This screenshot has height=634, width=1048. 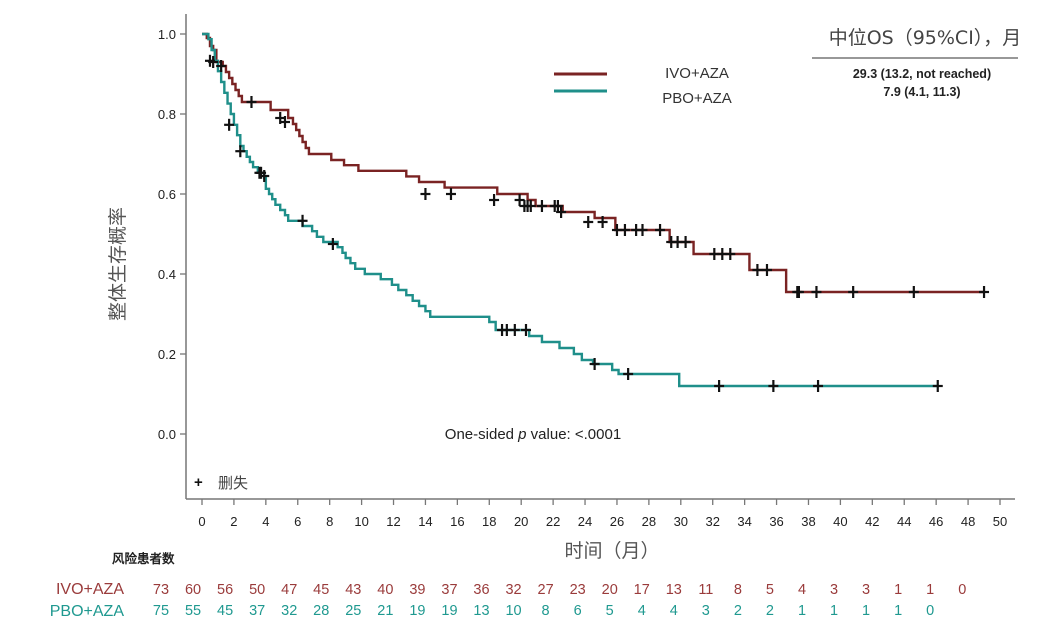 What do you see at coordinates (297, 521) in the screenshot?
I see `x-tick-label: 6` at bounding box center [297, 521].